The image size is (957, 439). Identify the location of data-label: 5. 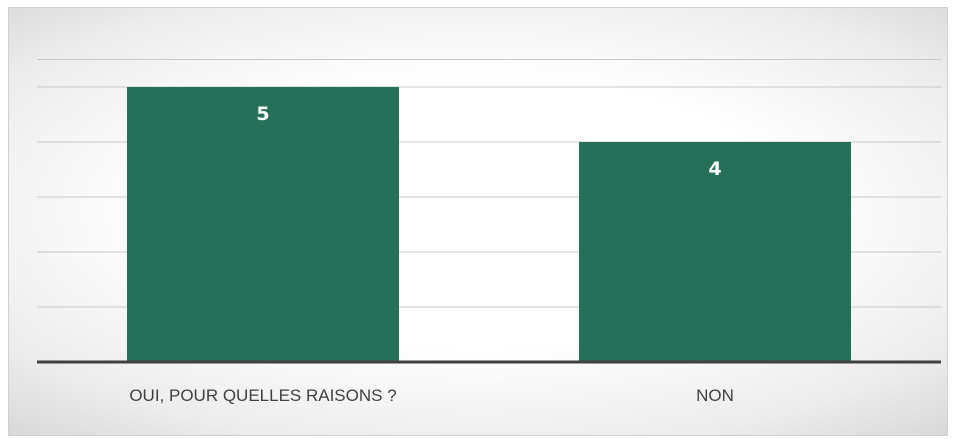
(262, 114).